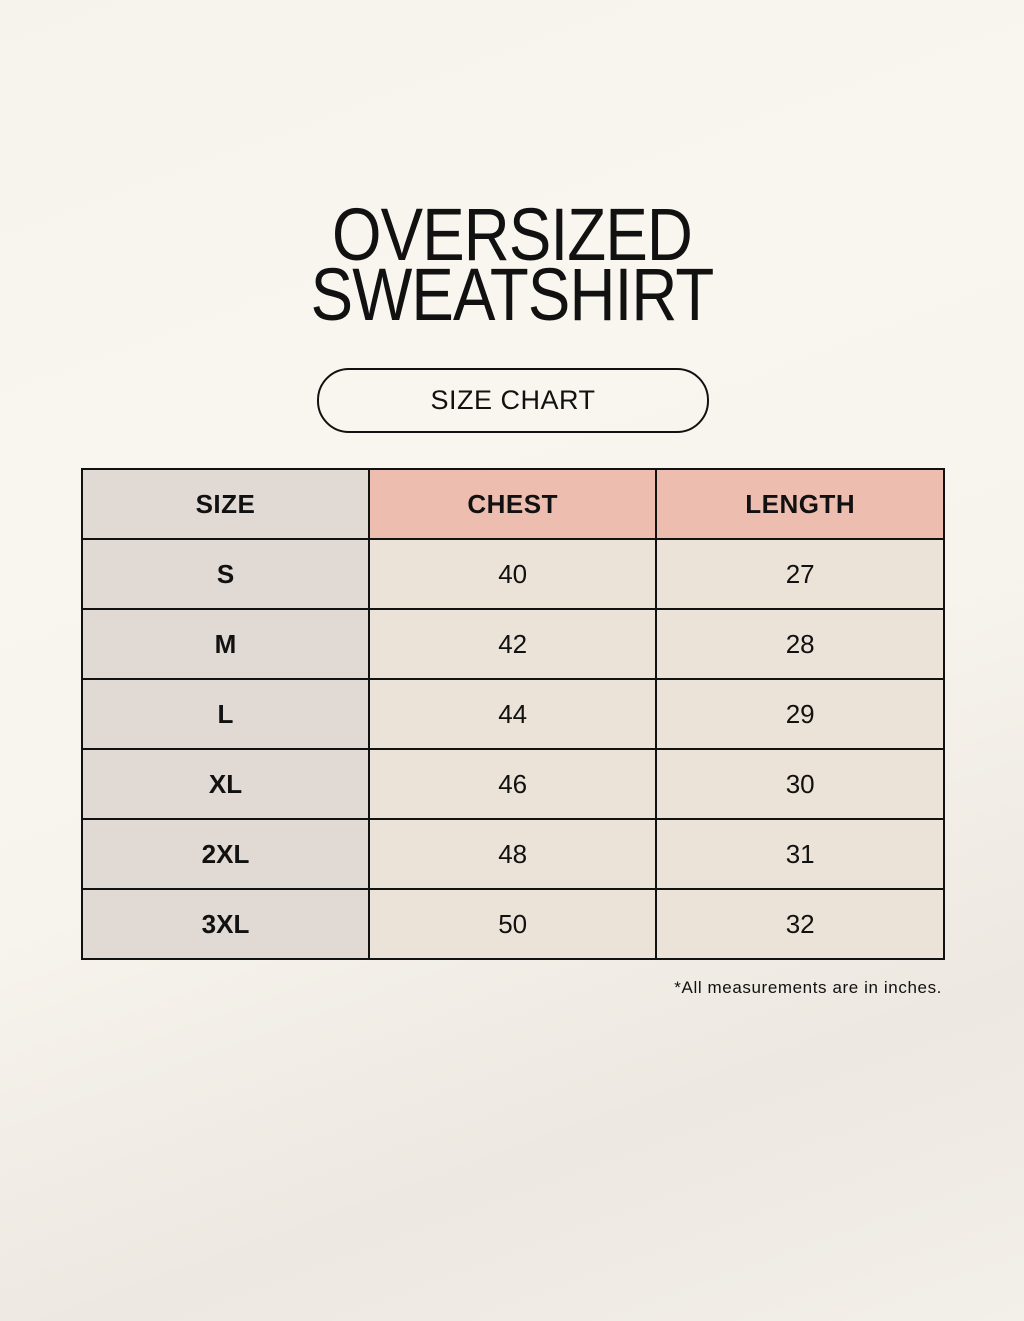 The height and width of the screenshot is (1321, 1024). I want to click on cell-length: 30, so click(800, 784).